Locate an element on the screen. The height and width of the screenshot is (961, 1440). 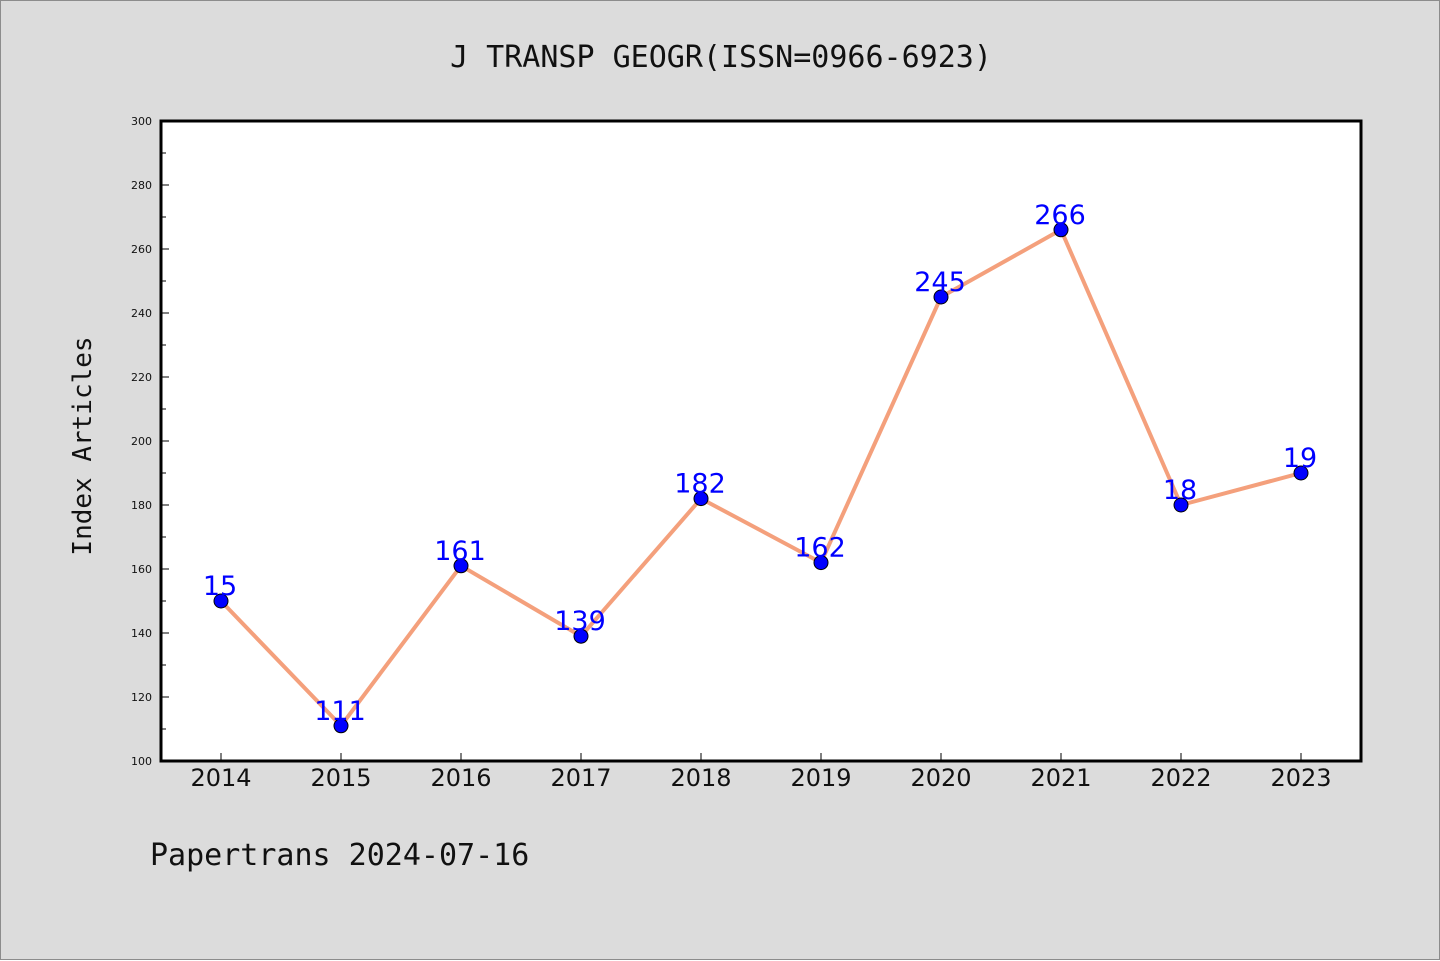
data-label: 266 is located at coordinates (1060, 215).